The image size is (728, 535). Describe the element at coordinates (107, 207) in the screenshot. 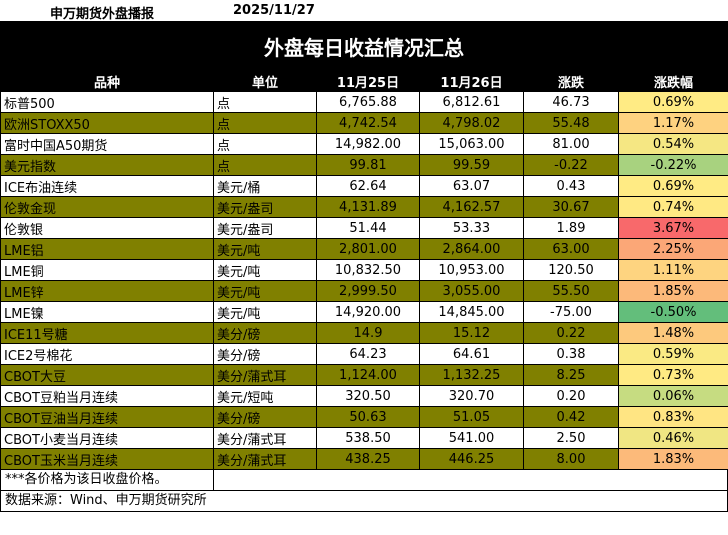

I see `instrument-name: 伦敦金现` at that location.